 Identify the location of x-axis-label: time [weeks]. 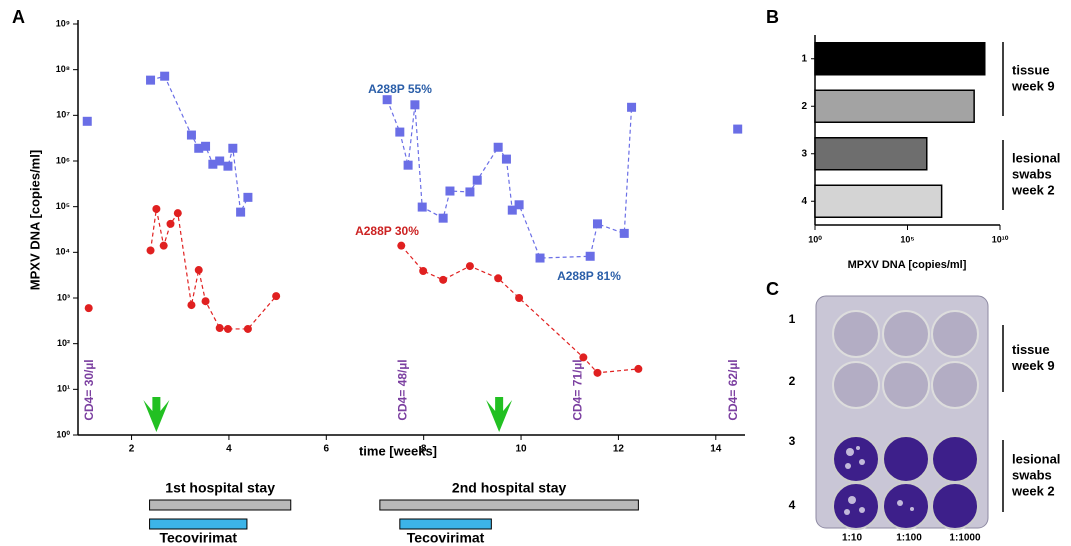
(398, 450).